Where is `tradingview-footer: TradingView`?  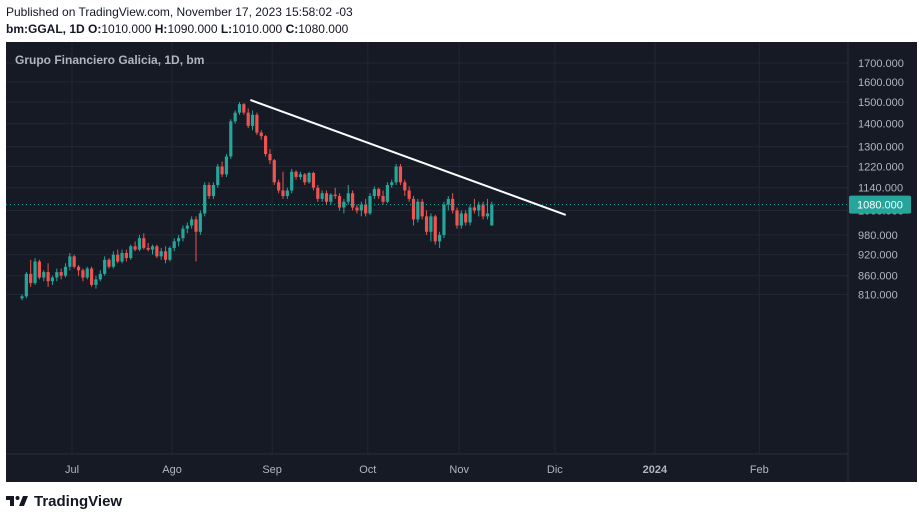
tradingview-footer: TradingView is located at coordinates (64, 501).